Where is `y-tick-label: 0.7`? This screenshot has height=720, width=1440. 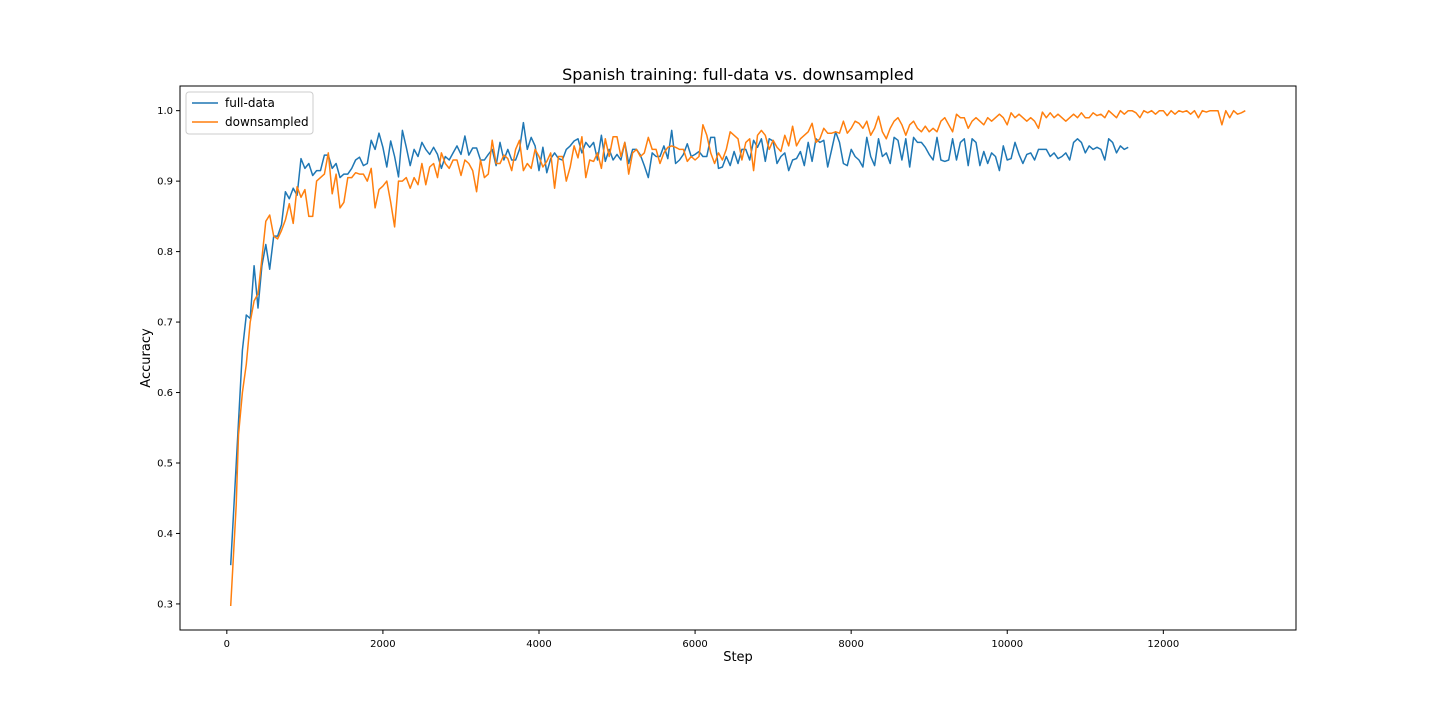
y-tick-label: 0.7 is located at coordinates (165, 323).